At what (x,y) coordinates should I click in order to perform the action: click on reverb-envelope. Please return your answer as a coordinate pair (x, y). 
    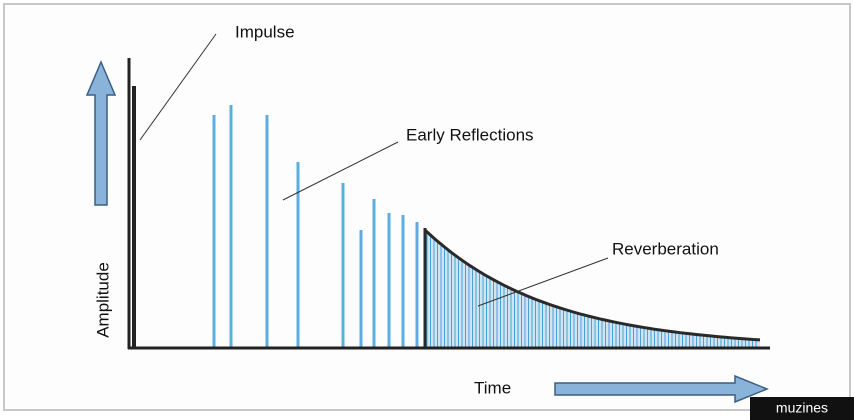
    Looking at the image, I should click on (592, 288).